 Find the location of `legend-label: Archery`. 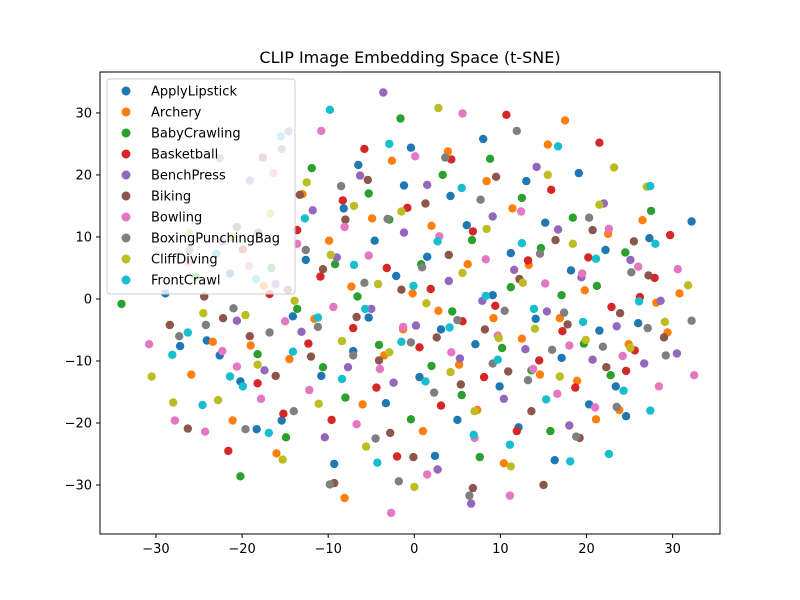

legend-label: Archery is located at coordinates (176, 113).